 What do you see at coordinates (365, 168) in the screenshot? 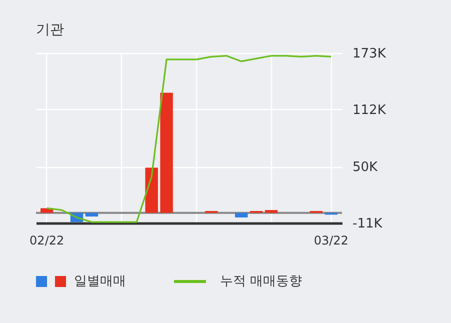
I see `y-tick-label: 50K` at bounding box center [365, 168].